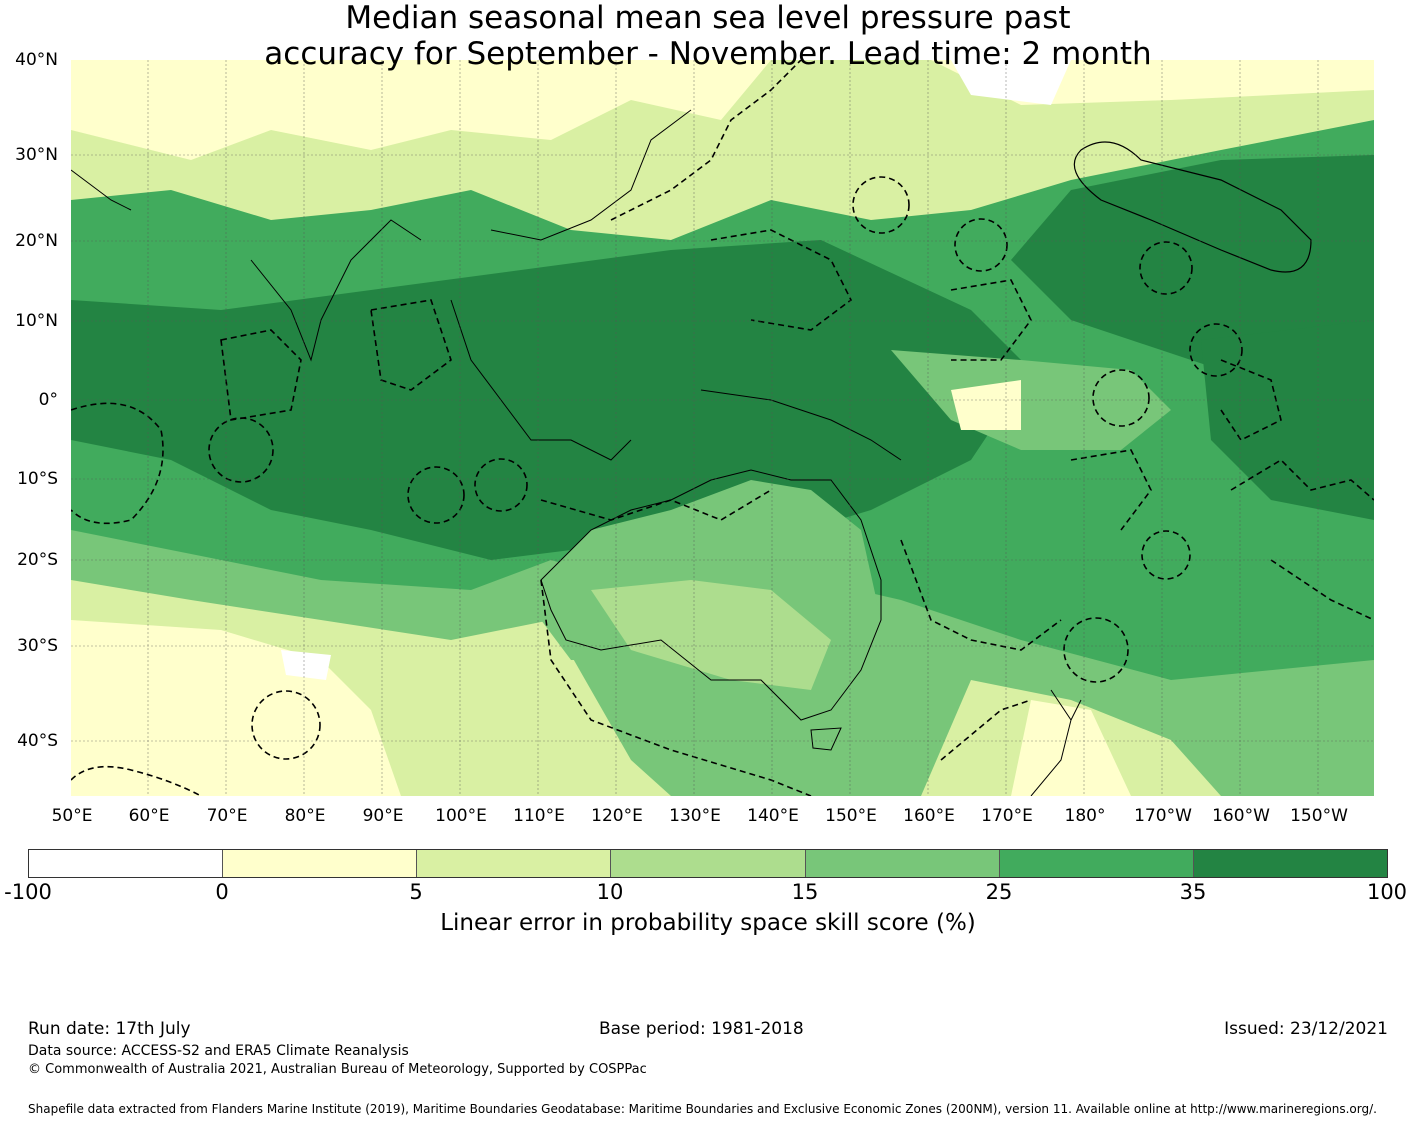 The width and height of the screenshot is (1416, 1125). I want to click on colorbar-tick: 35, so click(1193, 892).